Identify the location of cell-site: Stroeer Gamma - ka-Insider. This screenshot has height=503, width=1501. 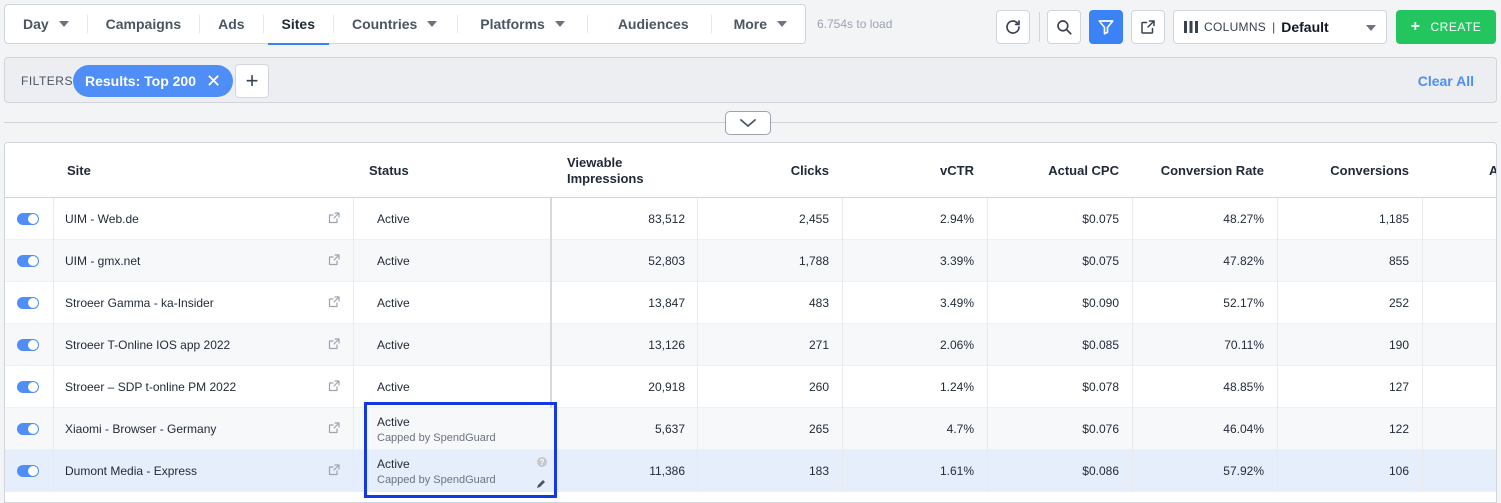
(139, 303).